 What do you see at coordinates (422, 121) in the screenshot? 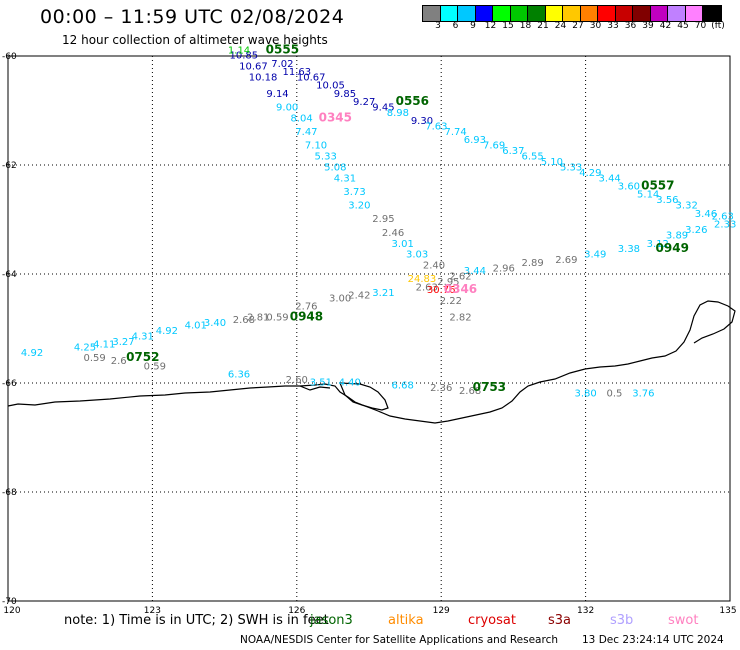
I see `wave-height-value: 9.30` at bounding box center [422, 121].